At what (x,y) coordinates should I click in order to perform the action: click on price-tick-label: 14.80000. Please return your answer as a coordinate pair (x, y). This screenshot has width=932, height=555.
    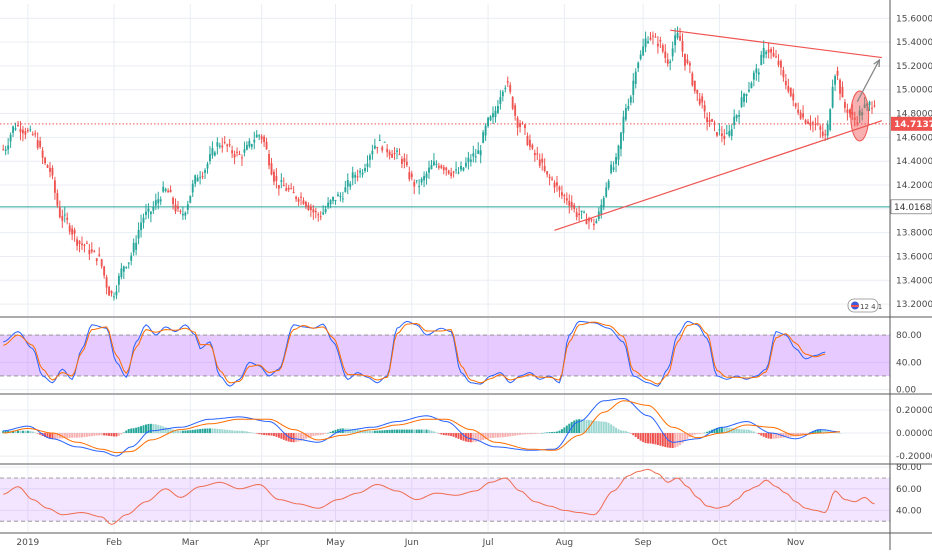
    Looking at the image, I should click on (914, 115).